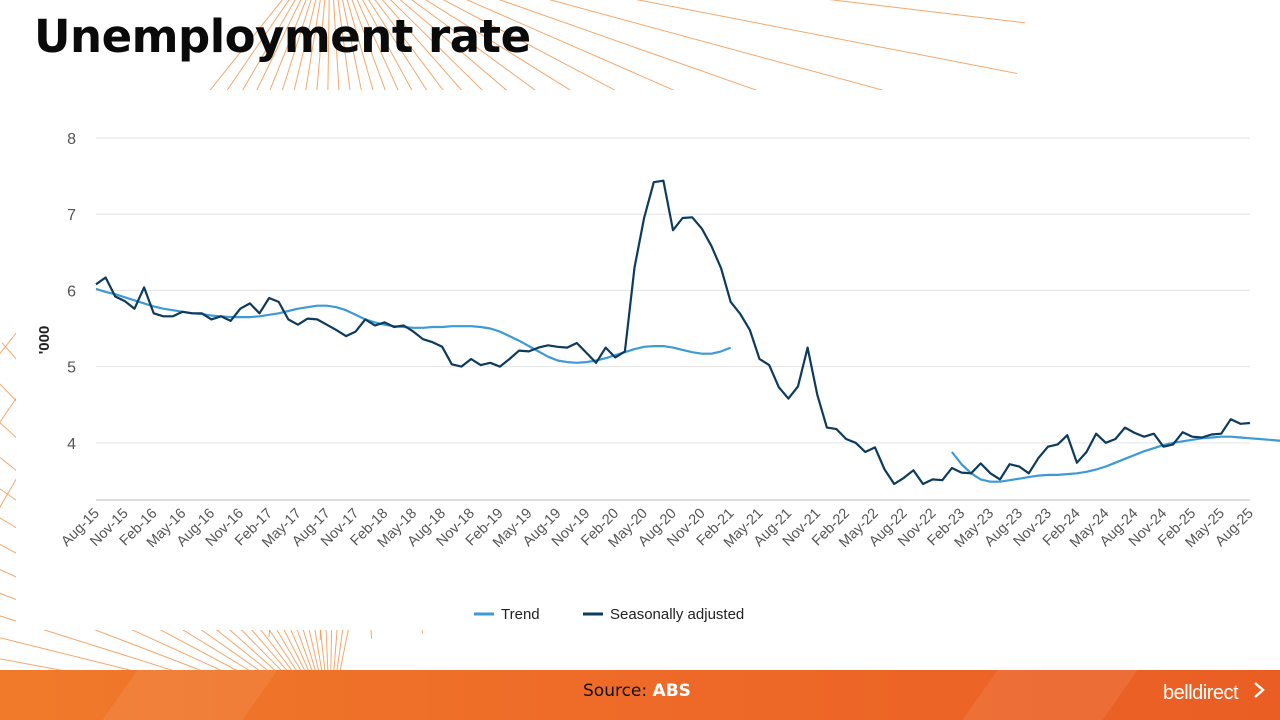  What do you see at coordinates (1259, 690) in the screenshot?
I see `chevron-right-icon` at bounding box center [1259, 690].